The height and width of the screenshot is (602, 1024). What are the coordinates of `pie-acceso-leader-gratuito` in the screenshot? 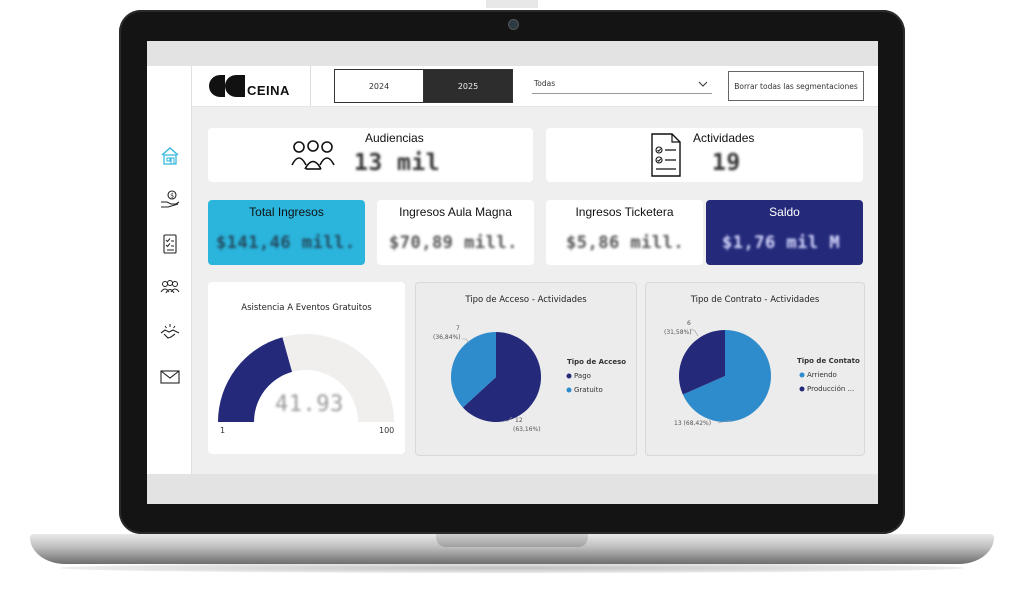 It's located at (466, 341).